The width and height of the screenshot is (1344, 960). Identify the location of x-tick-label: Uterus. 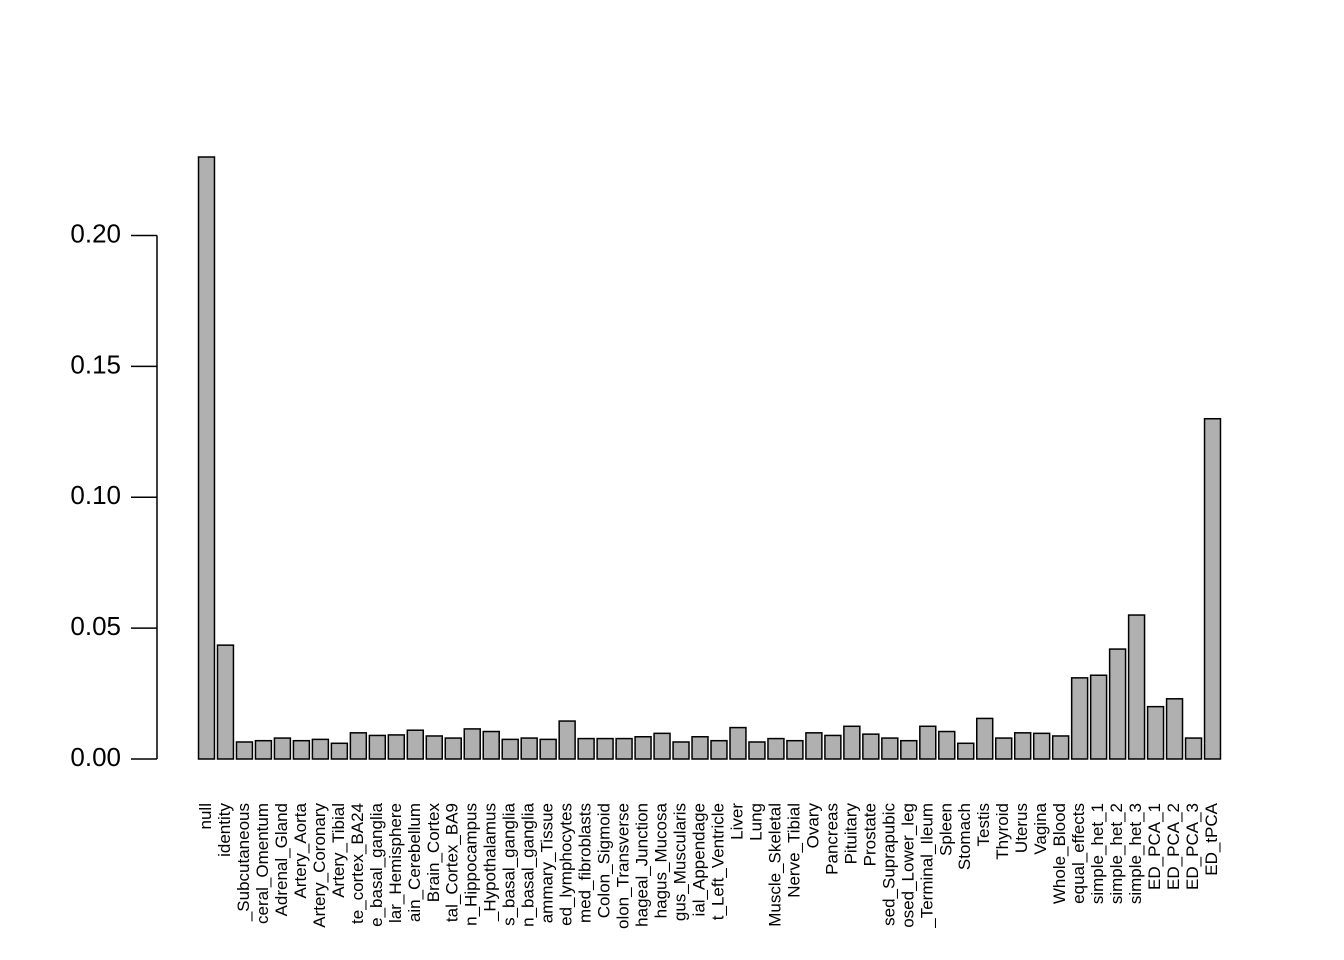
(1021, 828).